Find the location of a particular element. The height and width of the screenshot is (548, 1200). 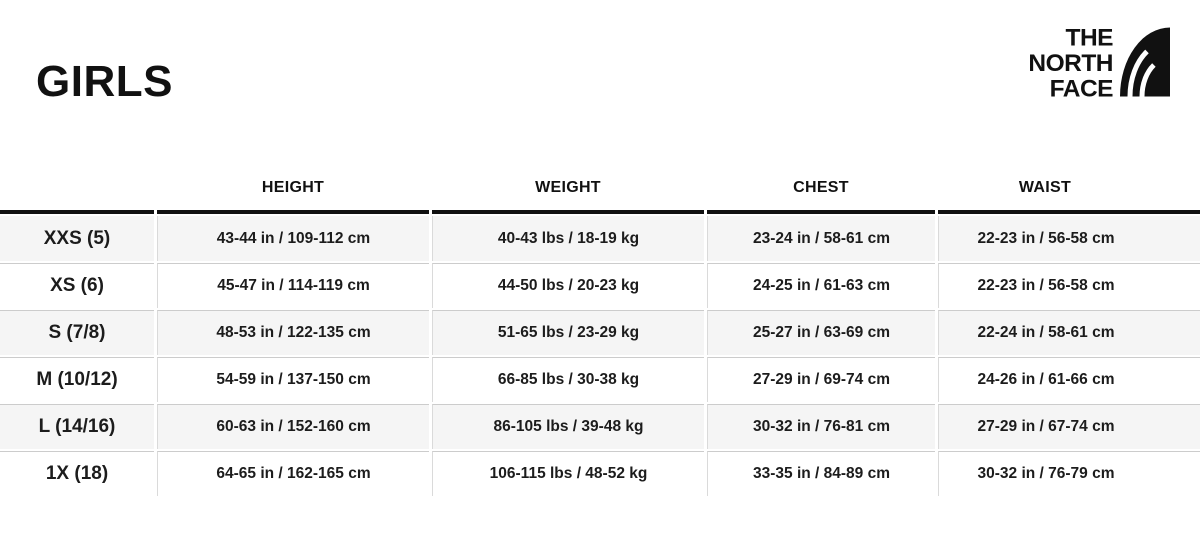

height-cell: 48-53 in / 122-135 cm is located at coordinates (293, 332).